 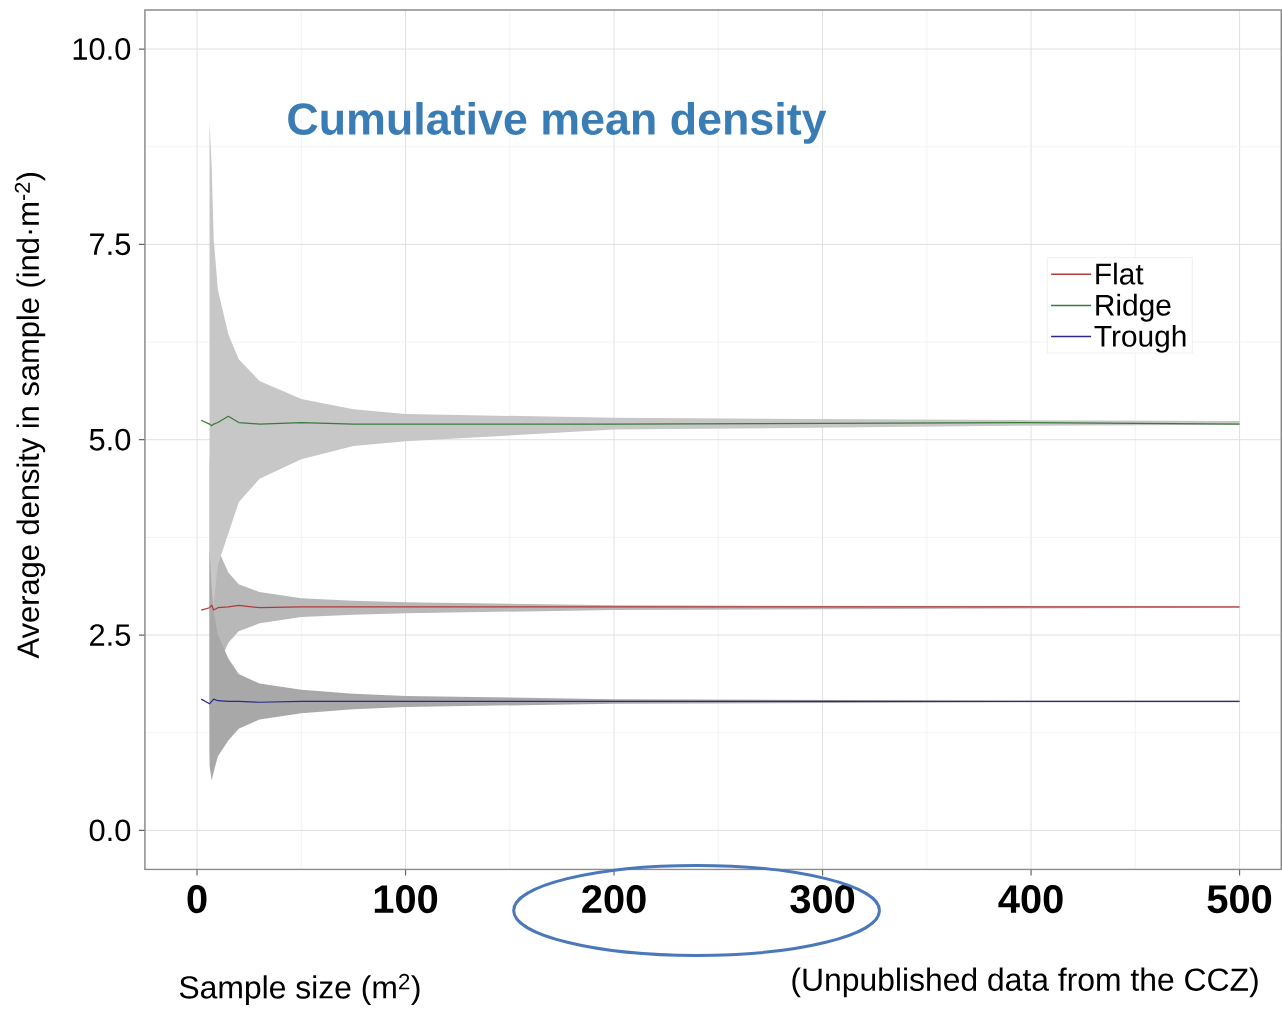 I want to click on legend-label: Ridge, so click(x=1133, y=307).